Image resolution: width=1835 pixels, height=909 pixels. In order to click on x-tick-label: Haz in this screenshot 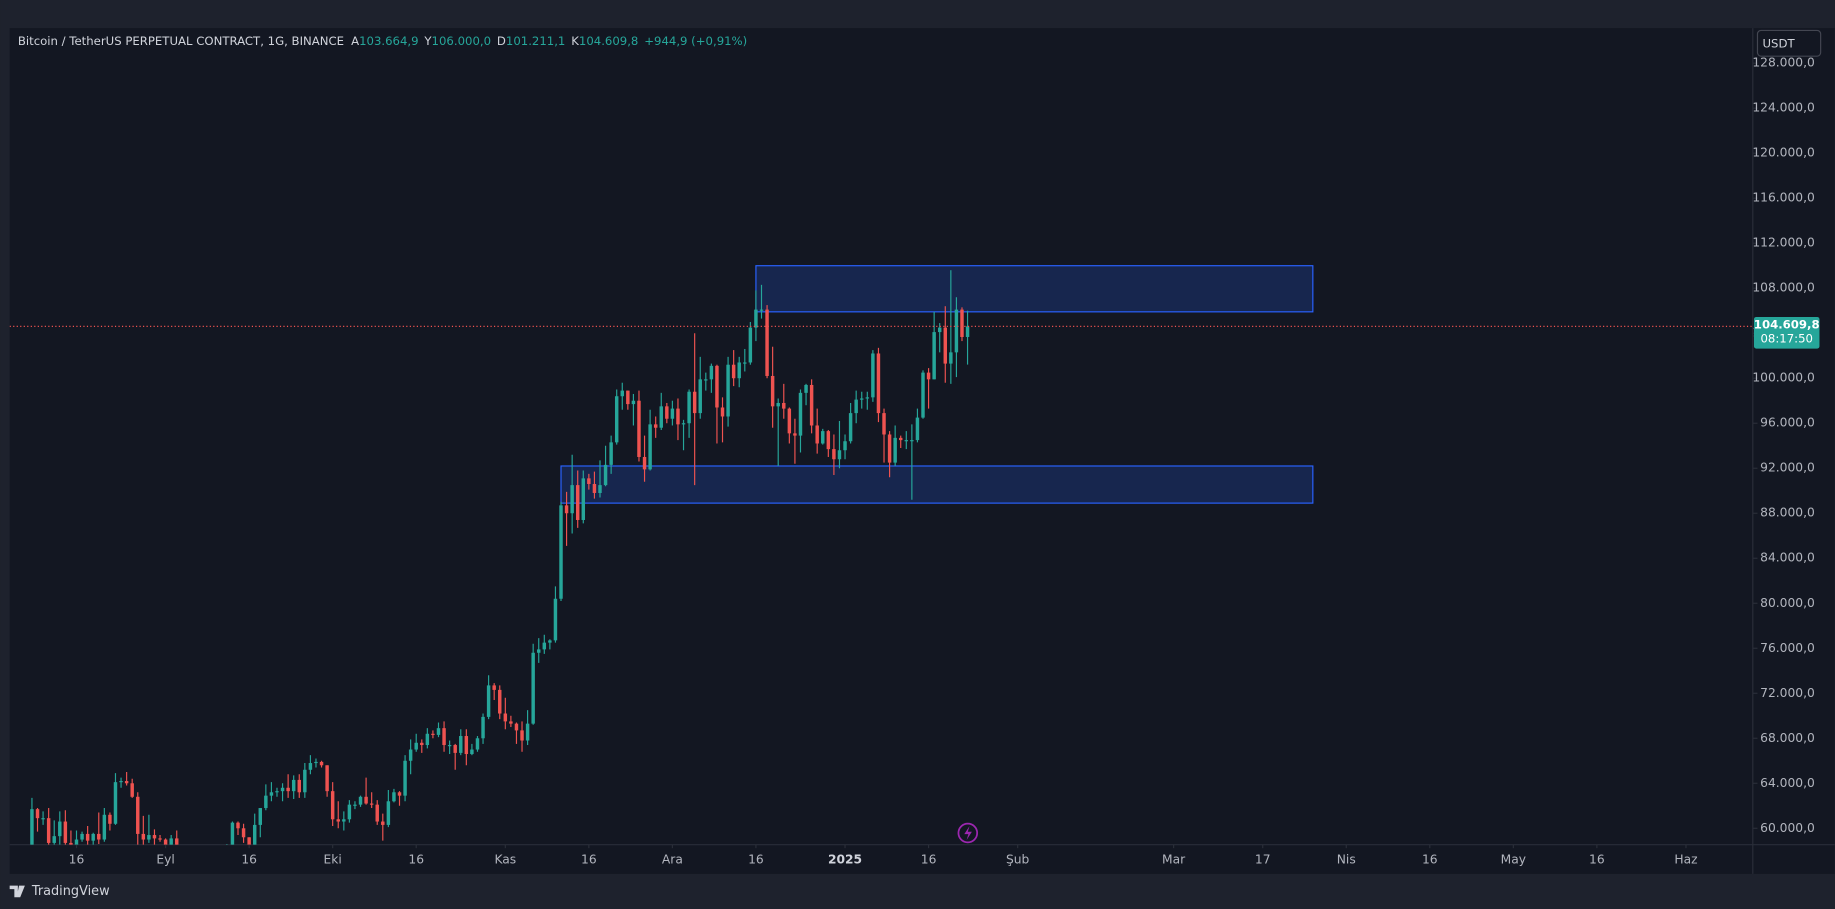, I will do `click(1685, 859)`.